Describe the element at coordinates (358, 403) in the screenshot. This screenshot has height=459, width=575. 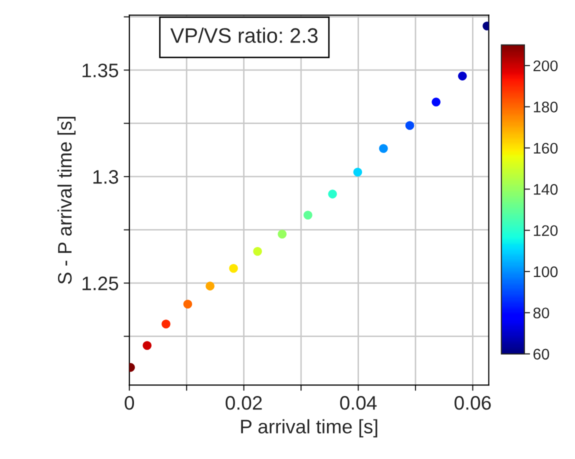
I see `x-tick-label: 0.04` at that location.